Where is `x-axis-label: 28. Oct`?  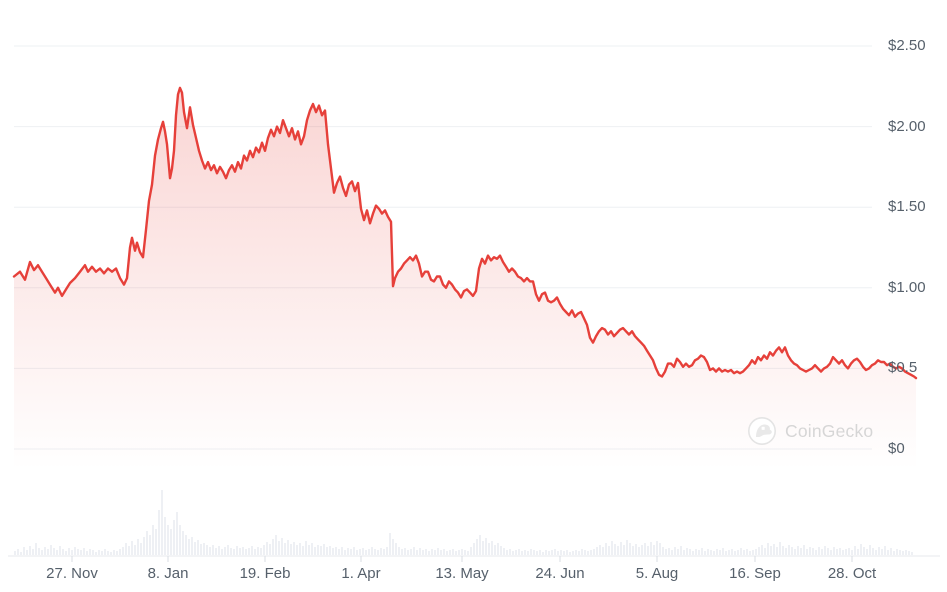 x-axis-label: 28. Oct is located at coordinates (852, 573).